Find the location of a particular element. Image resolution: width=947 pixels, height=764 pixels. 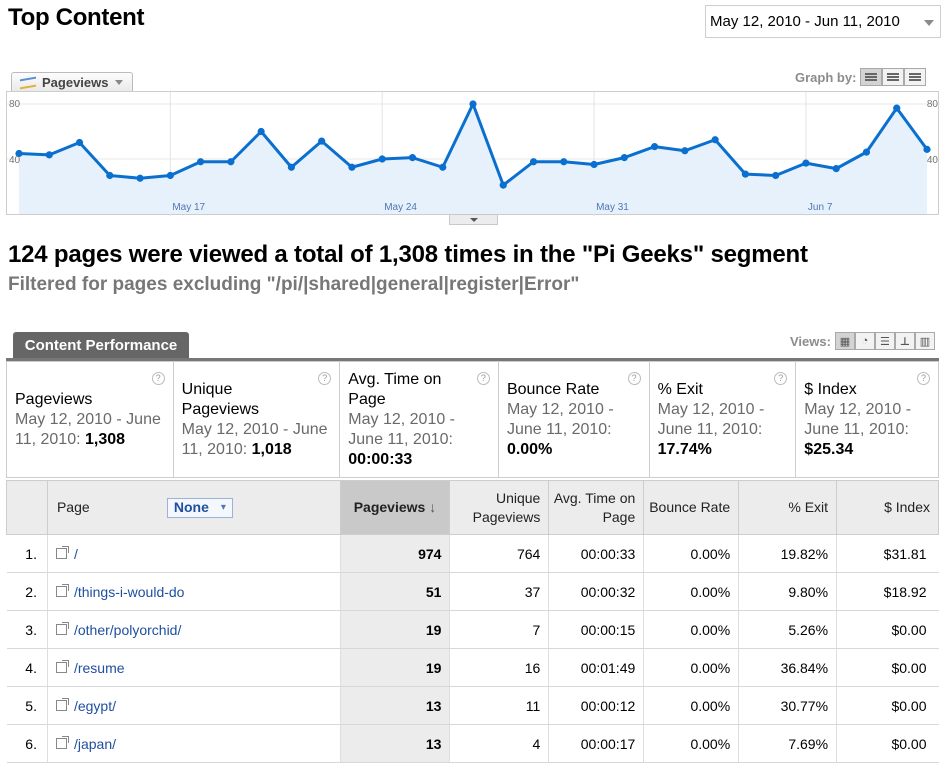

segment-dropdown-value: None is located at coordinates (191, 507).